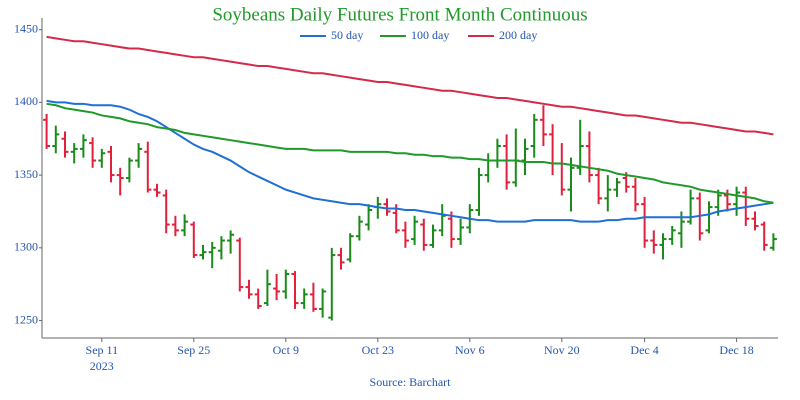 Image resolution: width=800 pixels, height=400 pixels. What do you see at coordinates (470, 350) in the screenshot?
I see `x-tick-label: Nov 6` at bounding box center [470, 350].